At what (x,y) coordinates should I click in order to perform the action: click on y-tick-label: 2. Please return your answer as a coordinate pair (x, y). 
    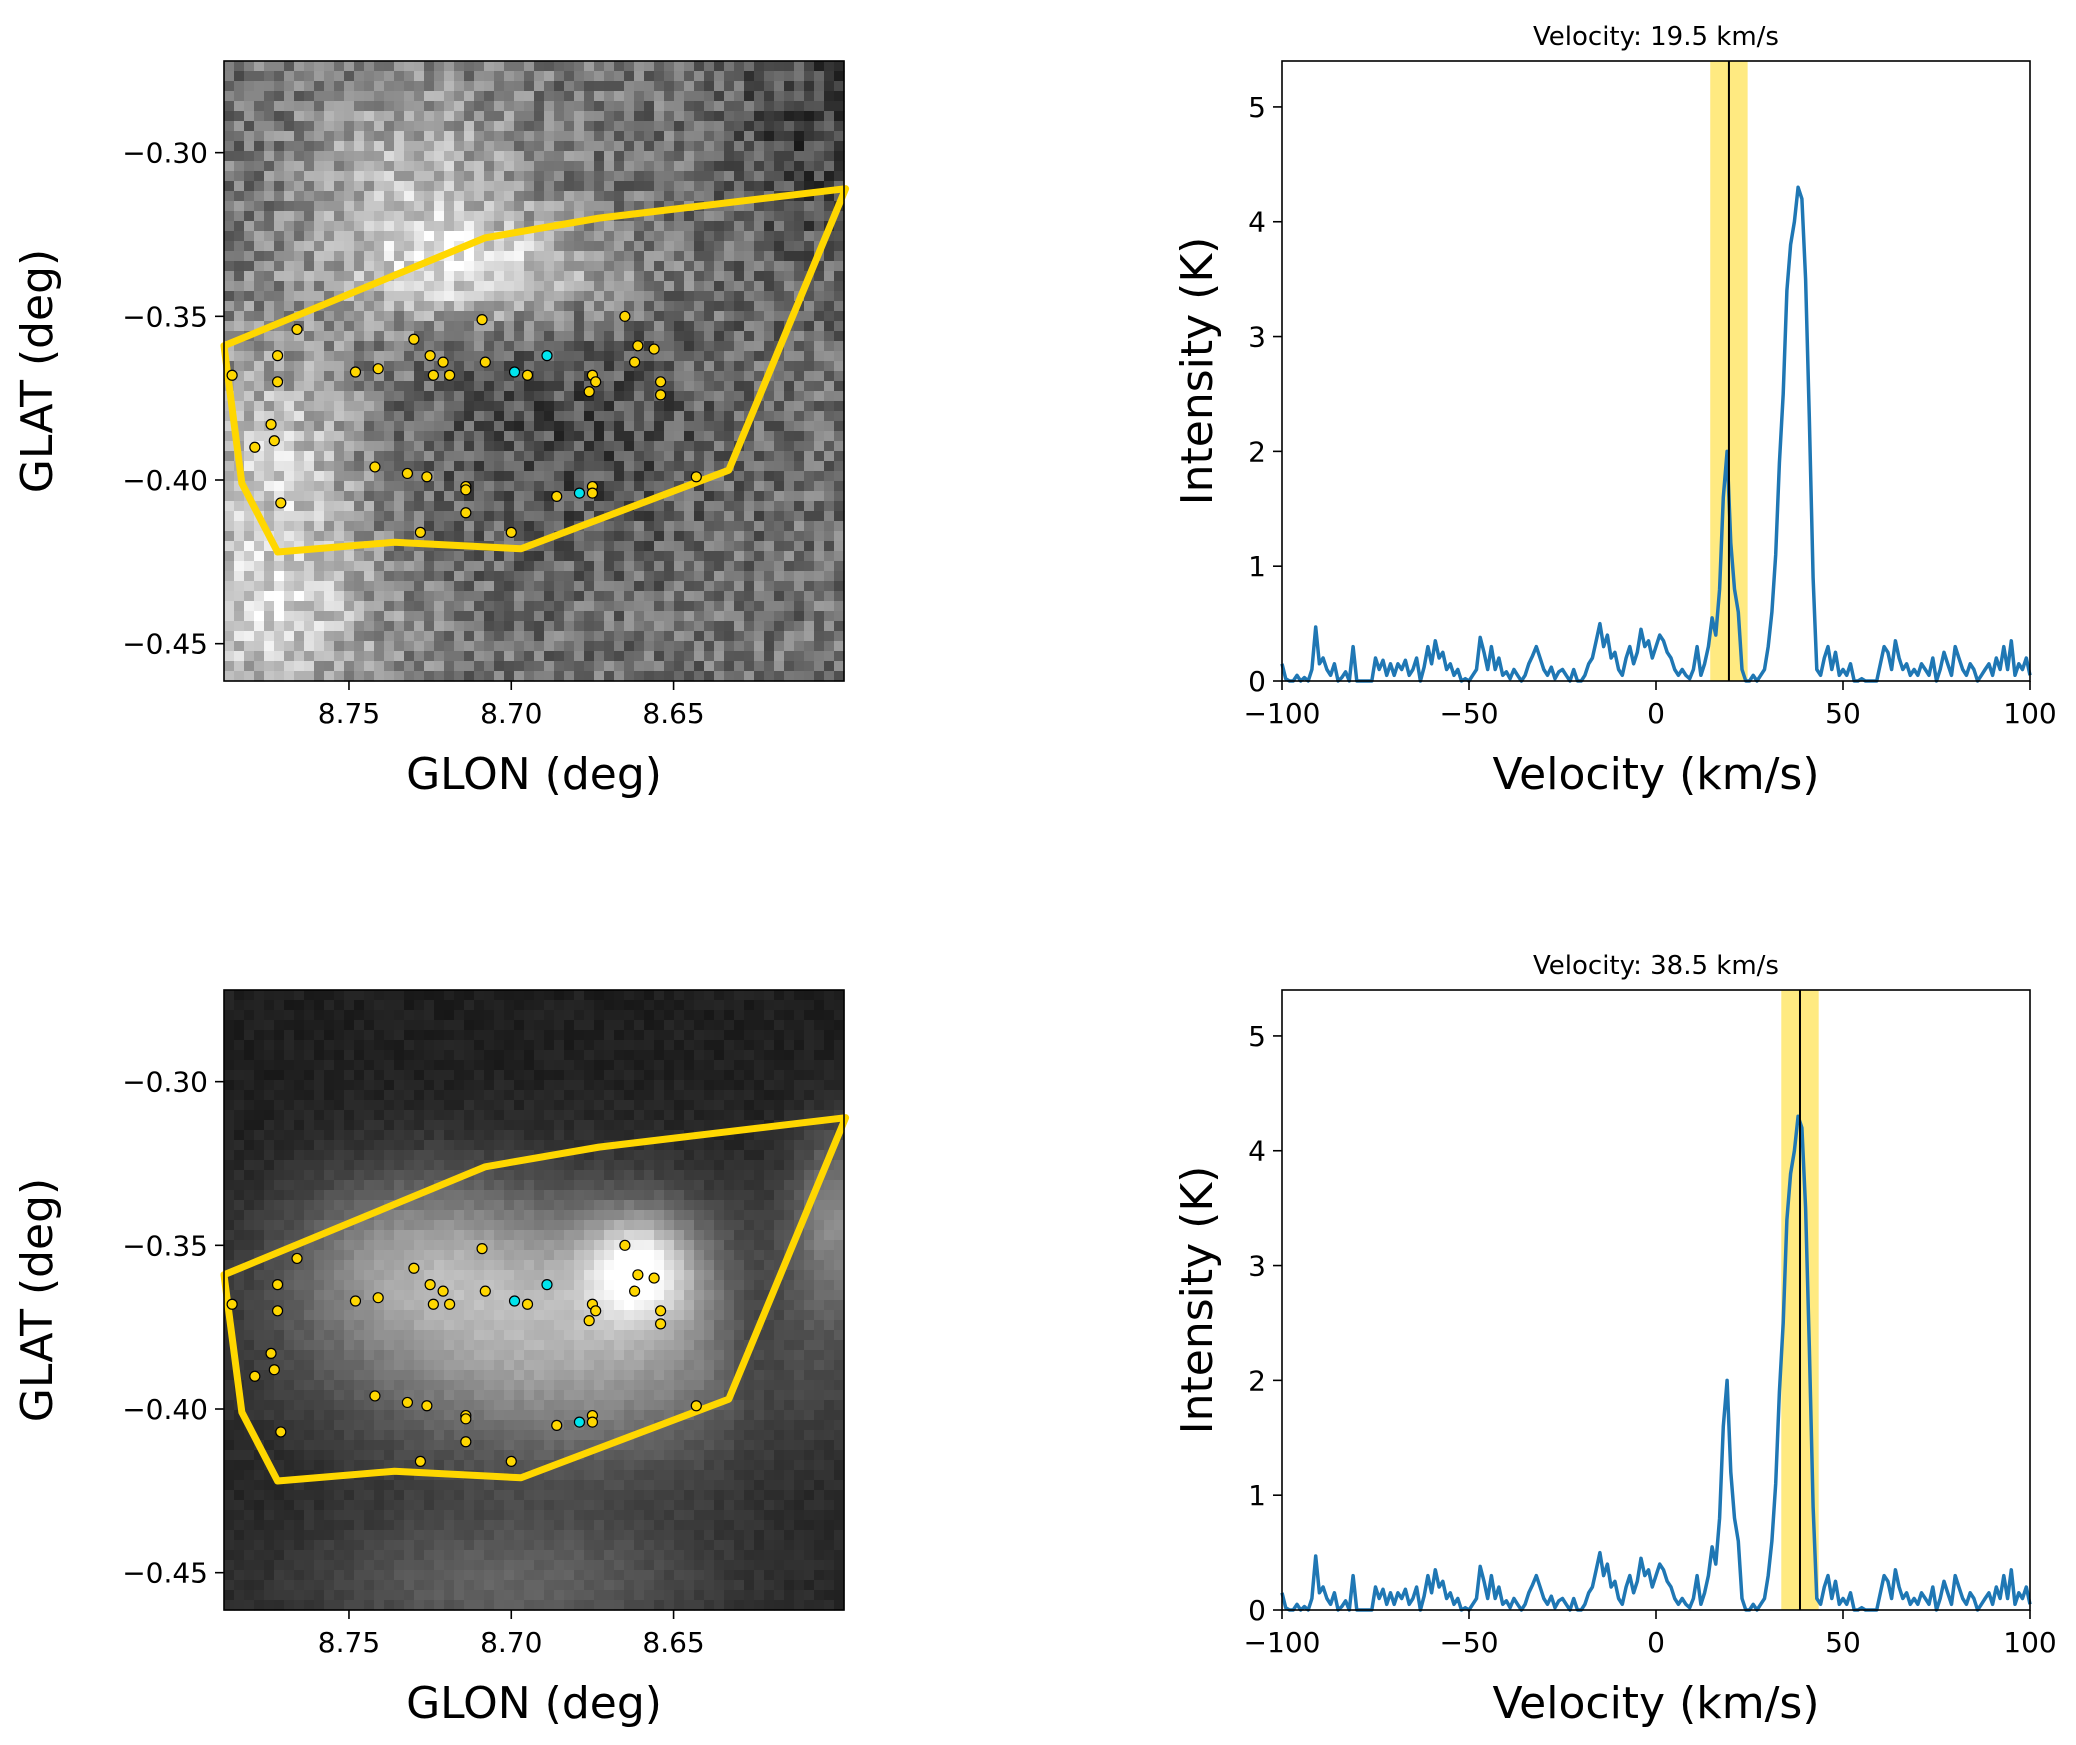
    Looking at the image, I should click on (1257, 1380).